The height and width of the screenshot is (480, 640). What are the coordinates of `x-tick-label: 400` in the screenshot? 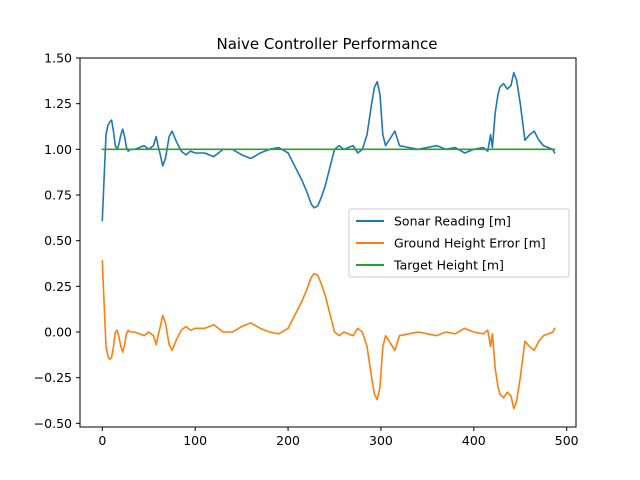 It's located at (474, 440).